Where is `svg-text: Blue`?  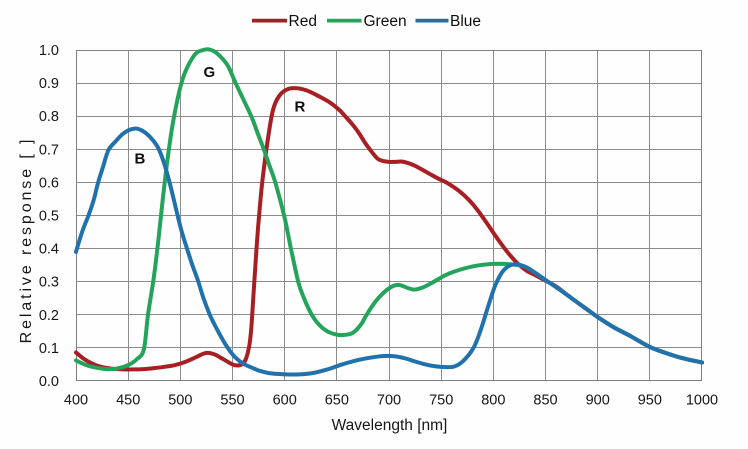
svg-text: Blue is located at coordinates (465, 21).